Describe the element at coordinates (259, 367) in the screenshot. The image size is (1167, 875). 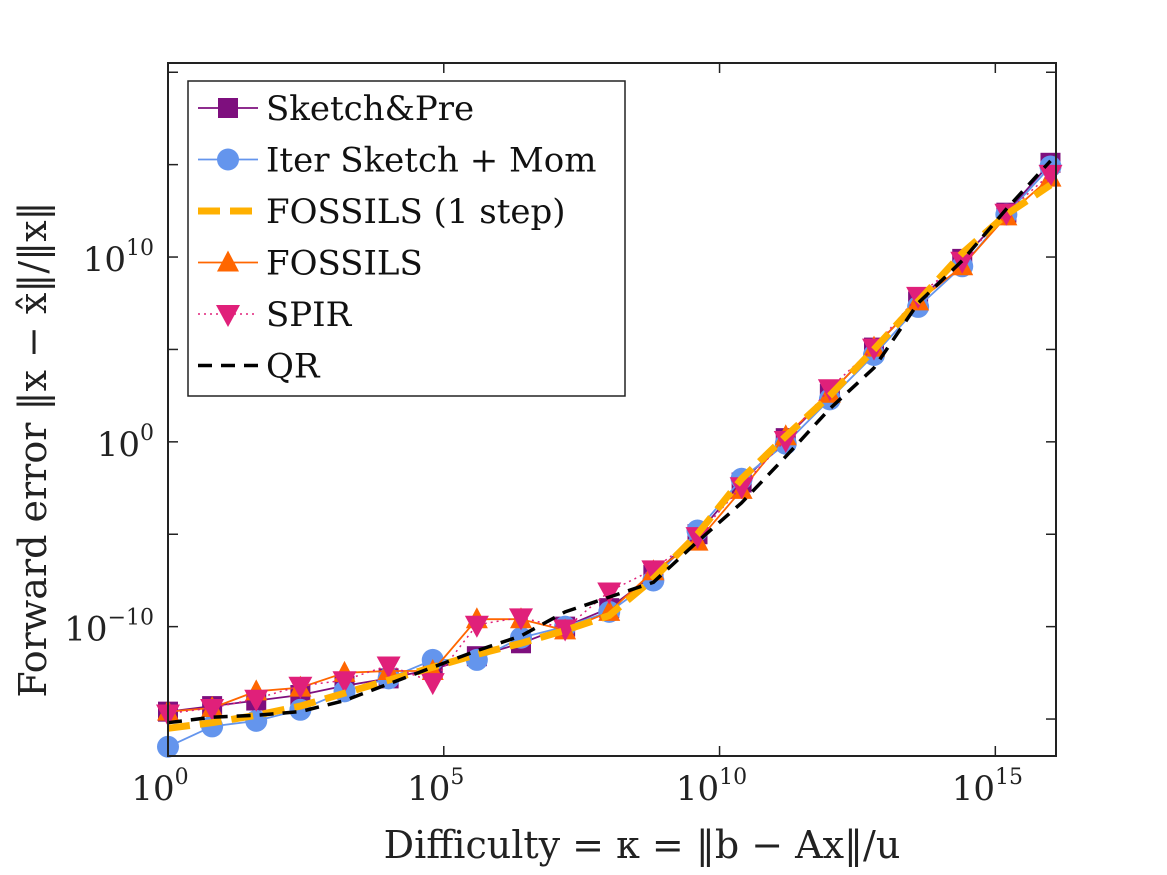
I see `legend-item-qr: QR` at that location.